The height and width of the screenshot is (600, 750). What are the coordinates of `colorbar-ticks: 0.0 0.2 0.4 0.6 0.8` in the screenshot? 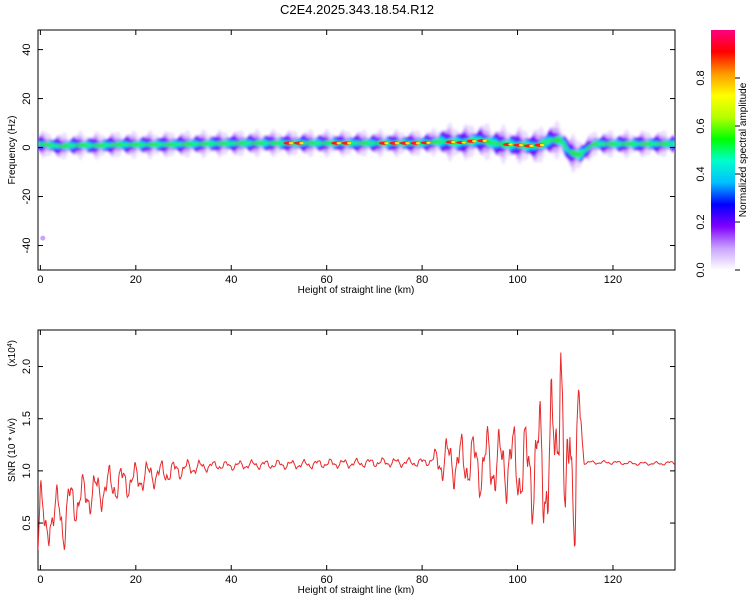 It's located at (717, 174).